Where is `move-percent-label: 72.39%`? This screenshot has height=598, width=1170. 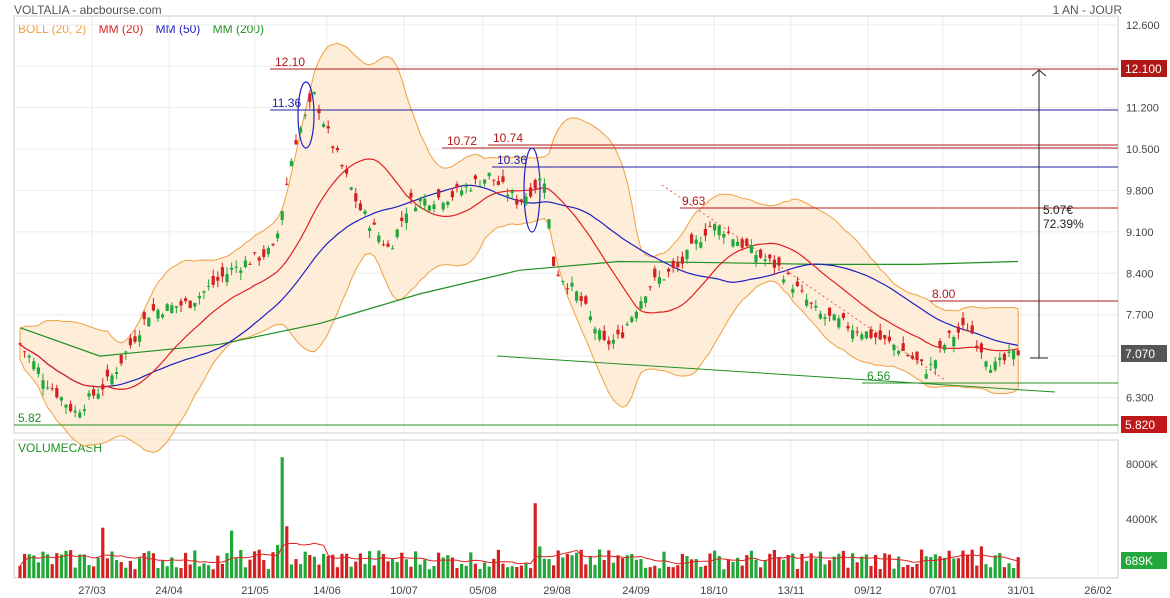 move-percent-label: 72.39% is located at coordinates (1063, 224).